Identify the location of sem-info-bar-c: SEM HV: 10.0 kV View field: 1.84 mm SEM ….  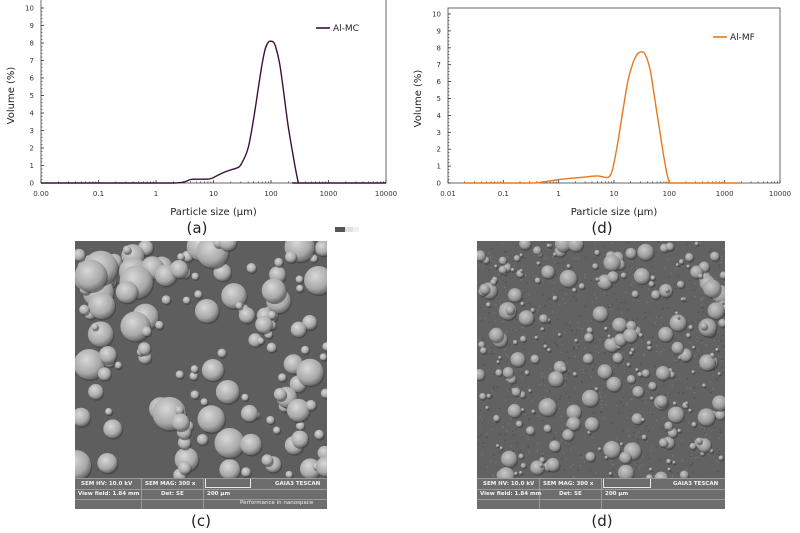
(201, 493).